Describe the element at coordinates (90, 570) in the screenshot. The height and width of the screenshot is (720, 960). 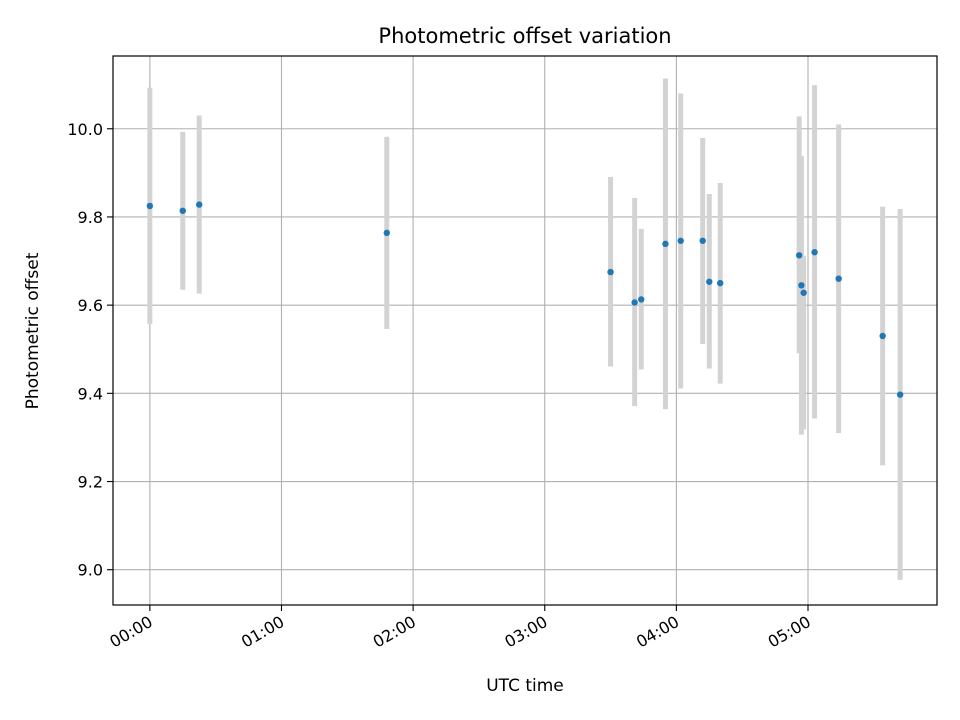
I see `y-tick-label: 9.0` at that location.